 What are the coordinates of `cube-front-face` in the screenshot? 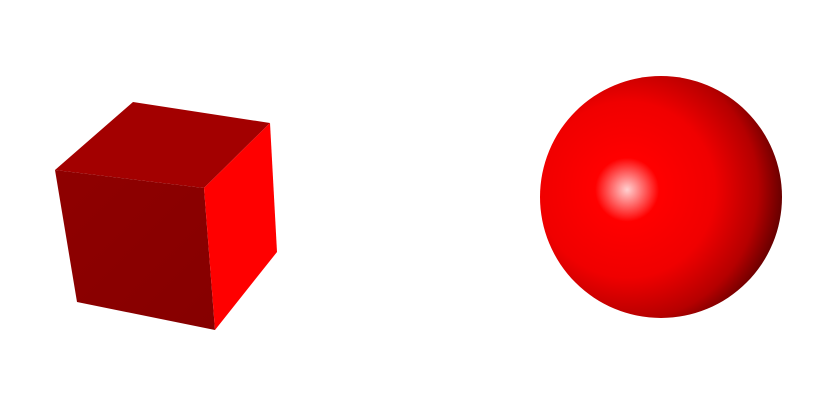 It's located at (135, 250).